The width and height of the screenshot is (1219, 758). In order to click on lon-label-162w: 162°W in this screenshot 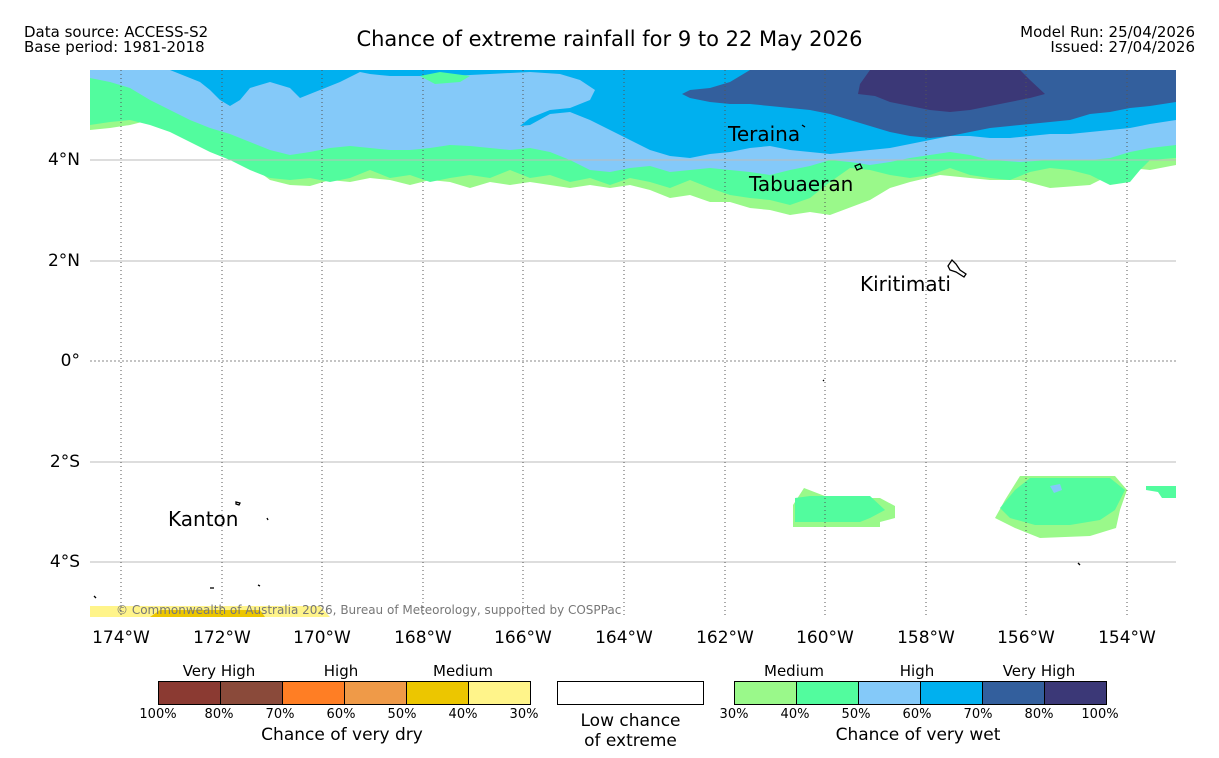, I will do `click(725, 638)`.